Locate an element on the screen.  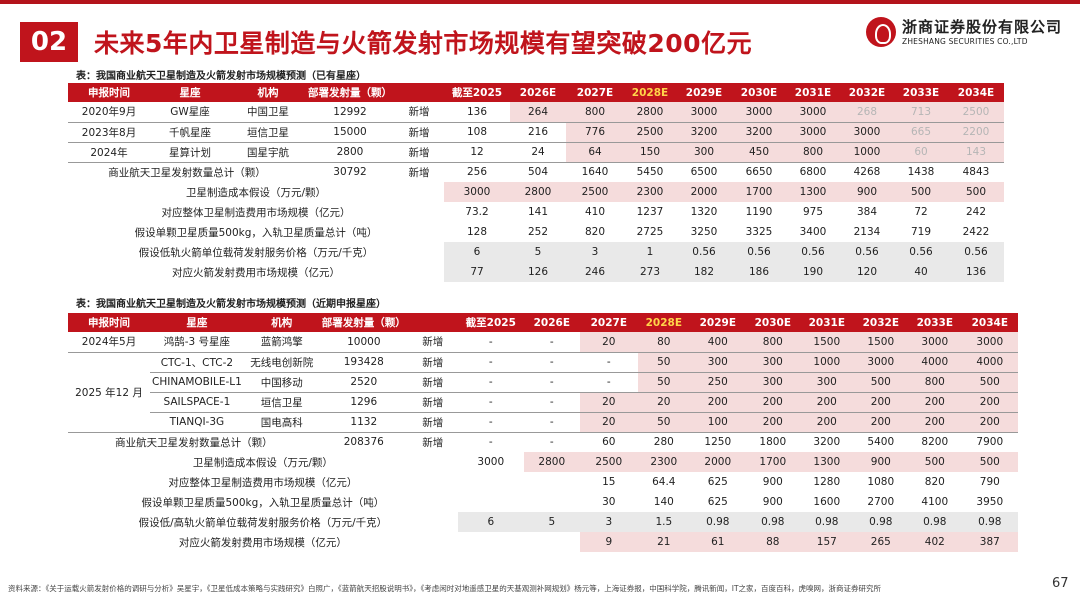
summary-value: 6 is located at coordinates (477, 252).